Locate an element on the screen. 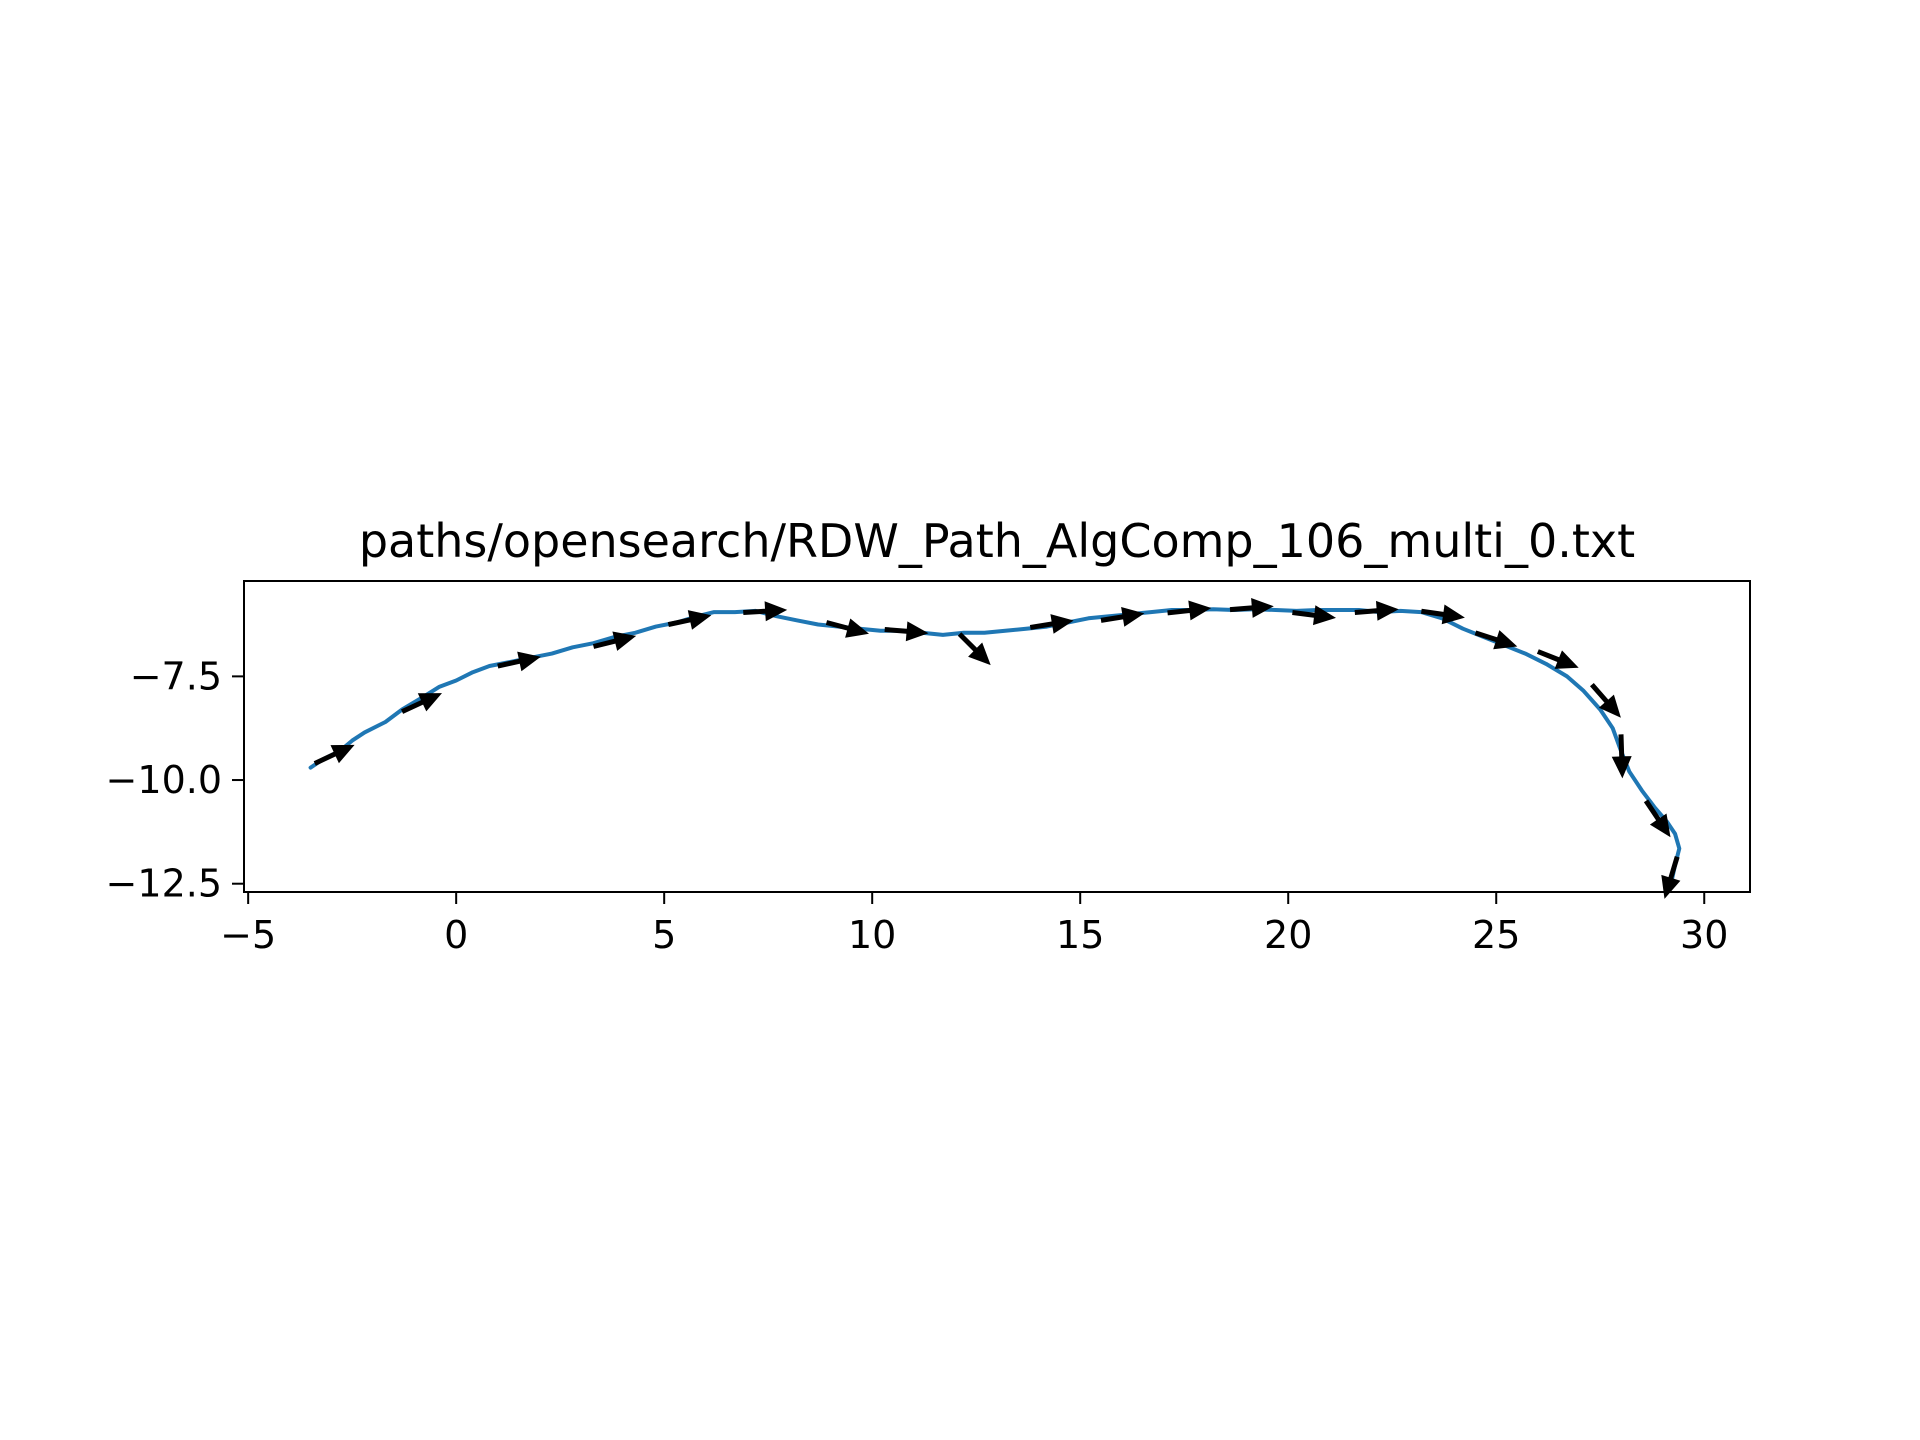  plot-area is located at coordinates (995, 748).